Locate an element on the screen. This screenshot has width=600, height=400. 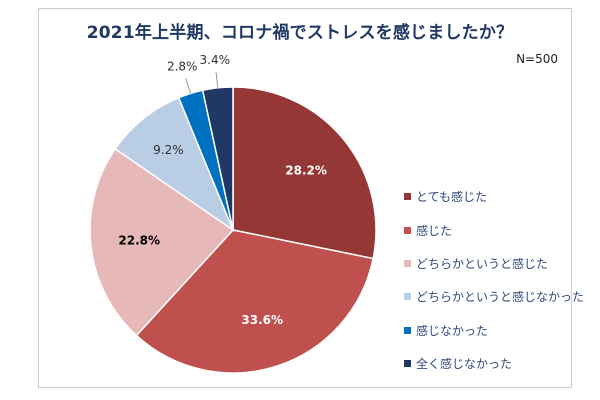
legend-label-3: どちらかというと感じた is located at coordinates (482, 263).